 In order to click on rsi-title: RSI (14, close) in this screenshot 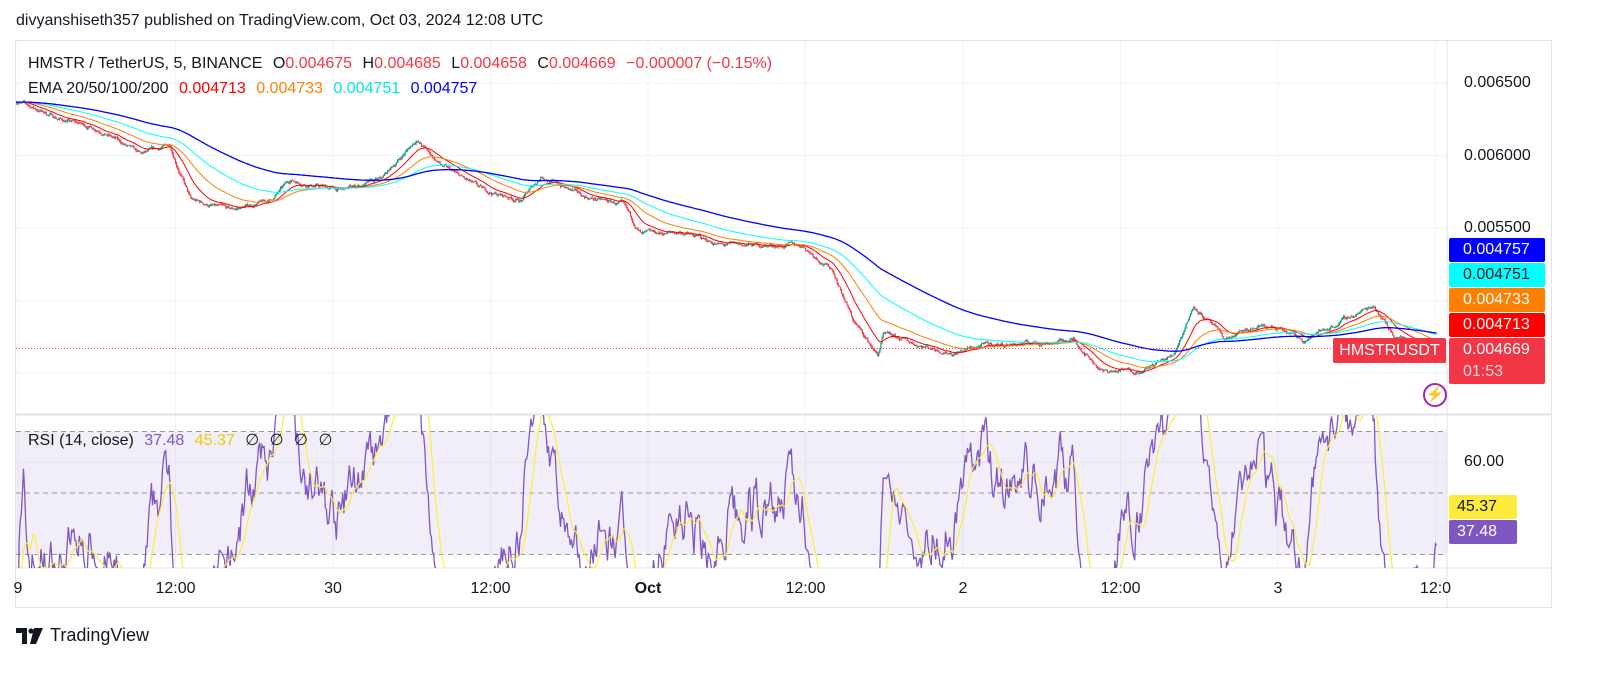, I will do `click(81, 440)`.